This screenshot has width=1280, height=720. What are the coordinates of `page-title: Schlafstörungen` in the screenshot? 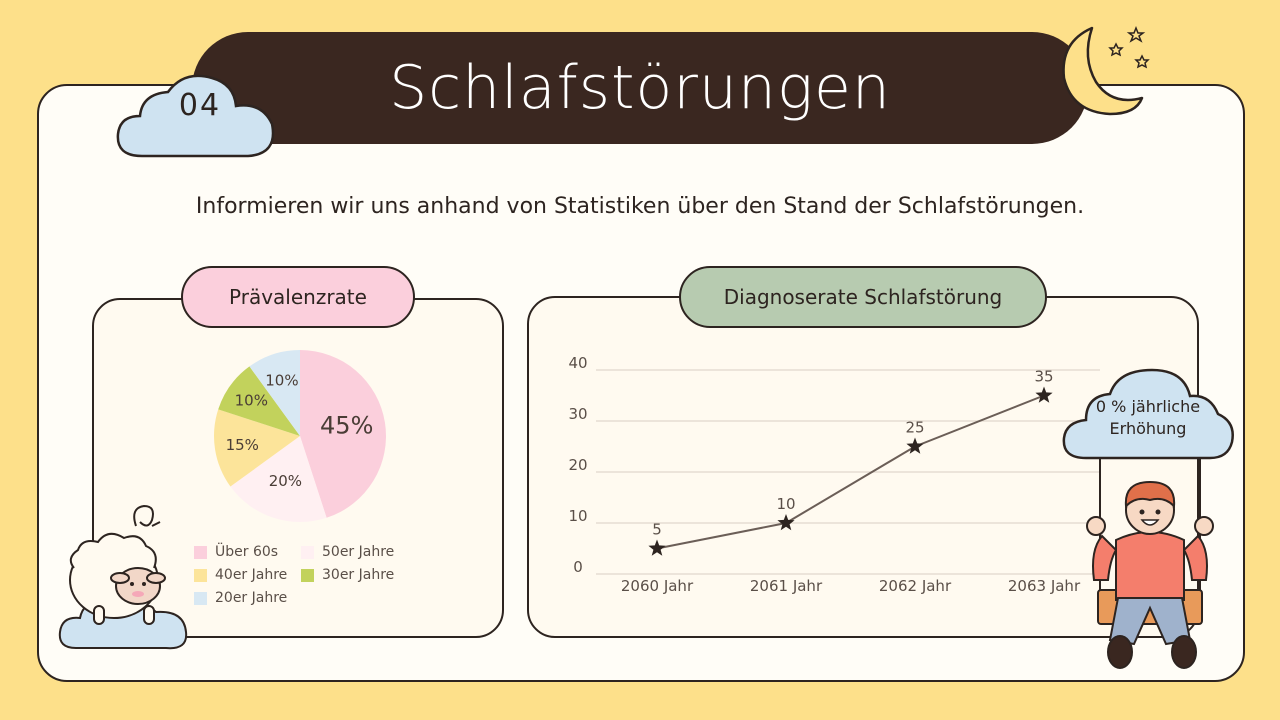 It's located at (640, 88).